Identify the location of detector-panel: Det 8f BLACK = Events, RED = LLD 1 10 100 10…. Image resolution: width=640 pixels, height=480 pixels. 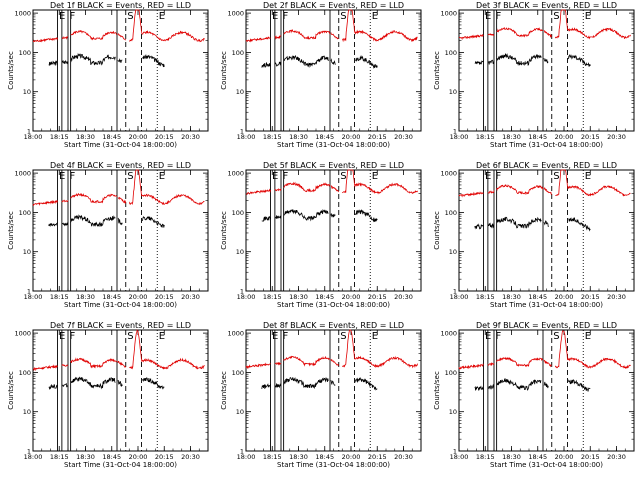
(319, 400).